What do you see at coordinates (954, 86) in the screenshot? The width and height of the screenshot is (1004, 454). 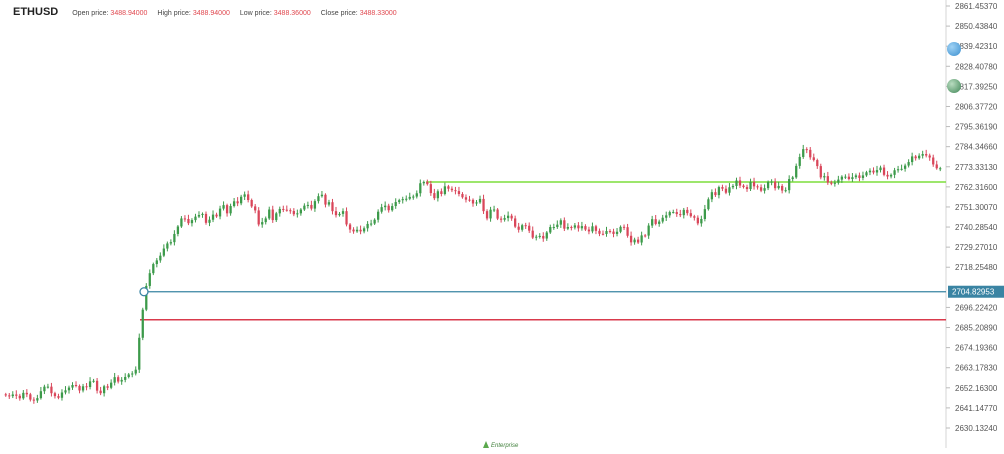 I see `green-float-button` at bounding box center [954, 86].